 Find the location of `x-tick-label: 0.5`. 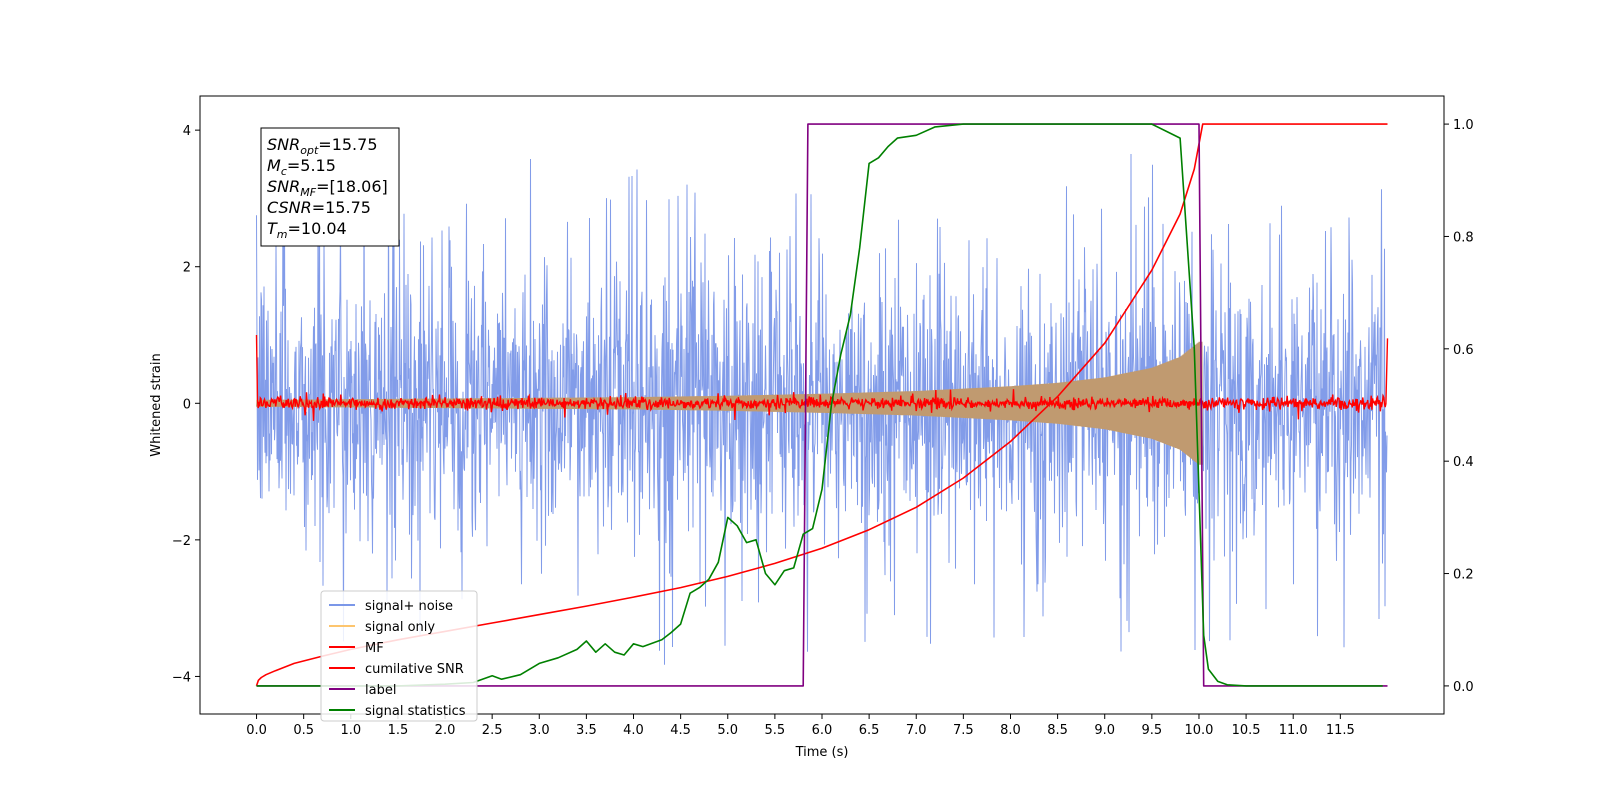

x-tick-label: 0.5 is located at coordinates (303, 730).